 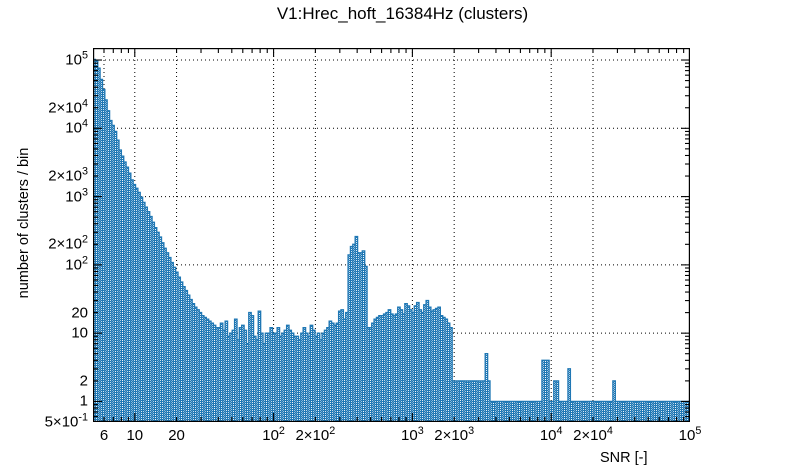 What do you see at coordinates (551, 434) in the screenshot?
I see `x-tick-label: 10⁴` at bounding box center [551, 434].